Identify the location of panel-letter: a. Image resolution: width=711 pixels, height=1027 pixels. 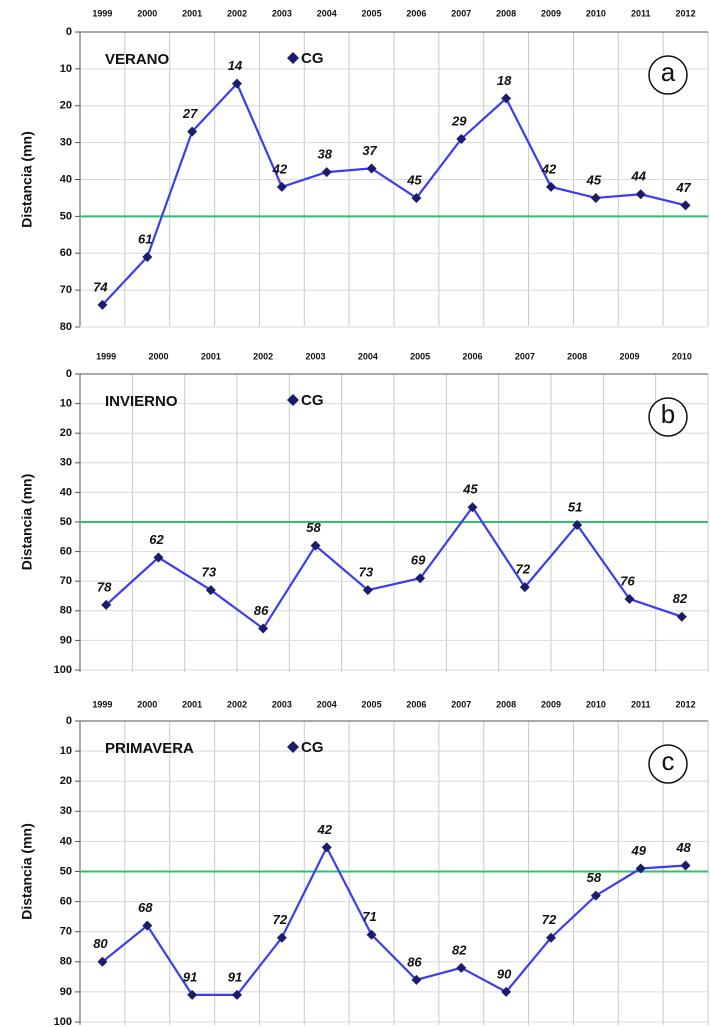
(668, 72).